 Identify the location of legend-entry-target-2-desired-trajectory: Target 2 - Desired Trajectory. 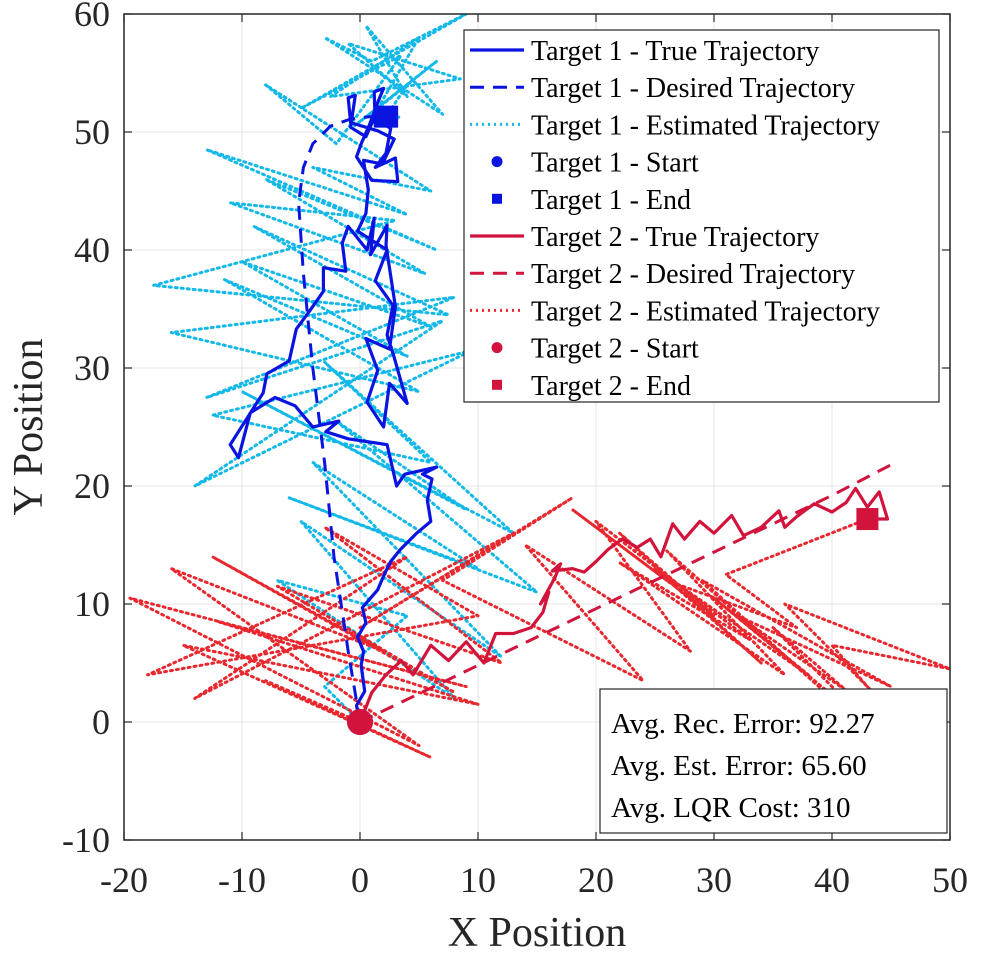
(662, 274).